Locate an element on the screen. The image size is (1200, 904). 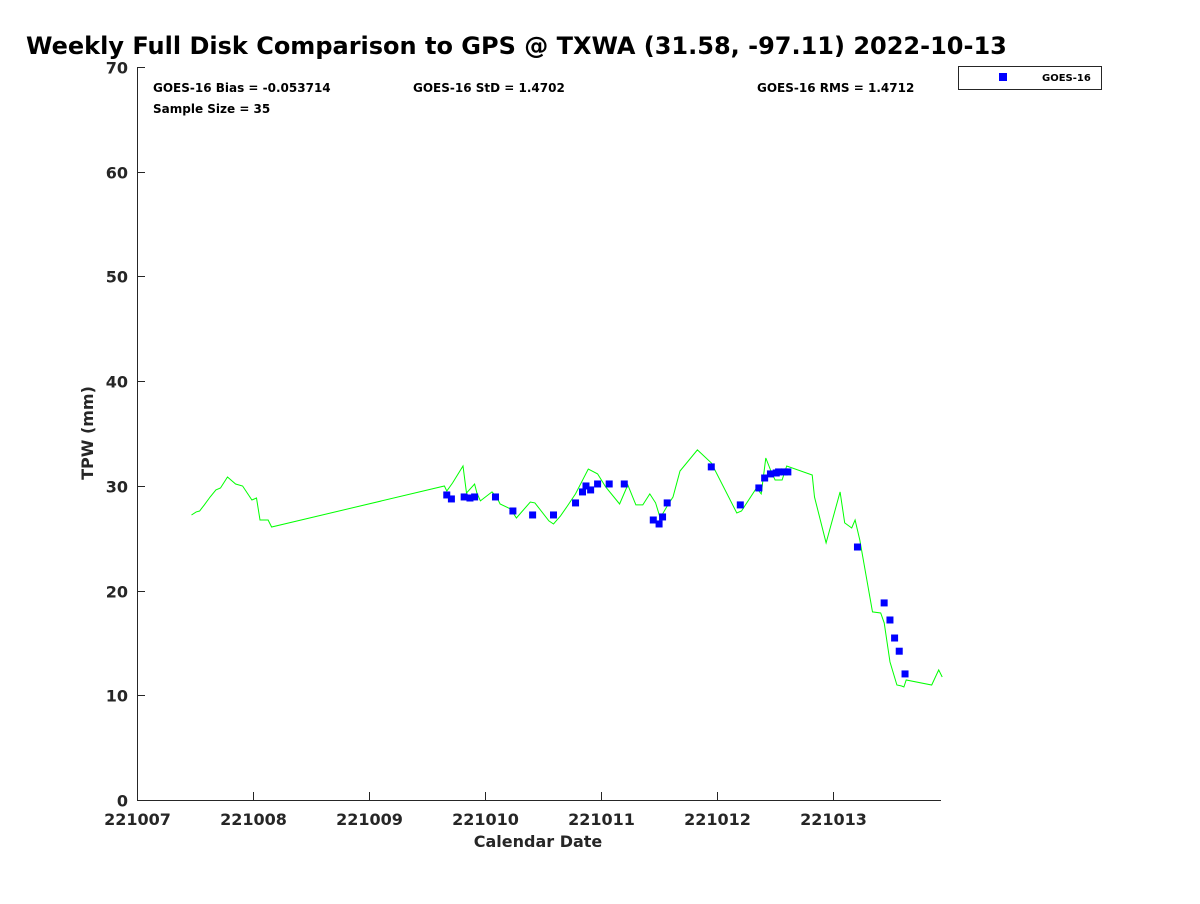
x-tick-label: 221013 is located at coordinates (833, 819).